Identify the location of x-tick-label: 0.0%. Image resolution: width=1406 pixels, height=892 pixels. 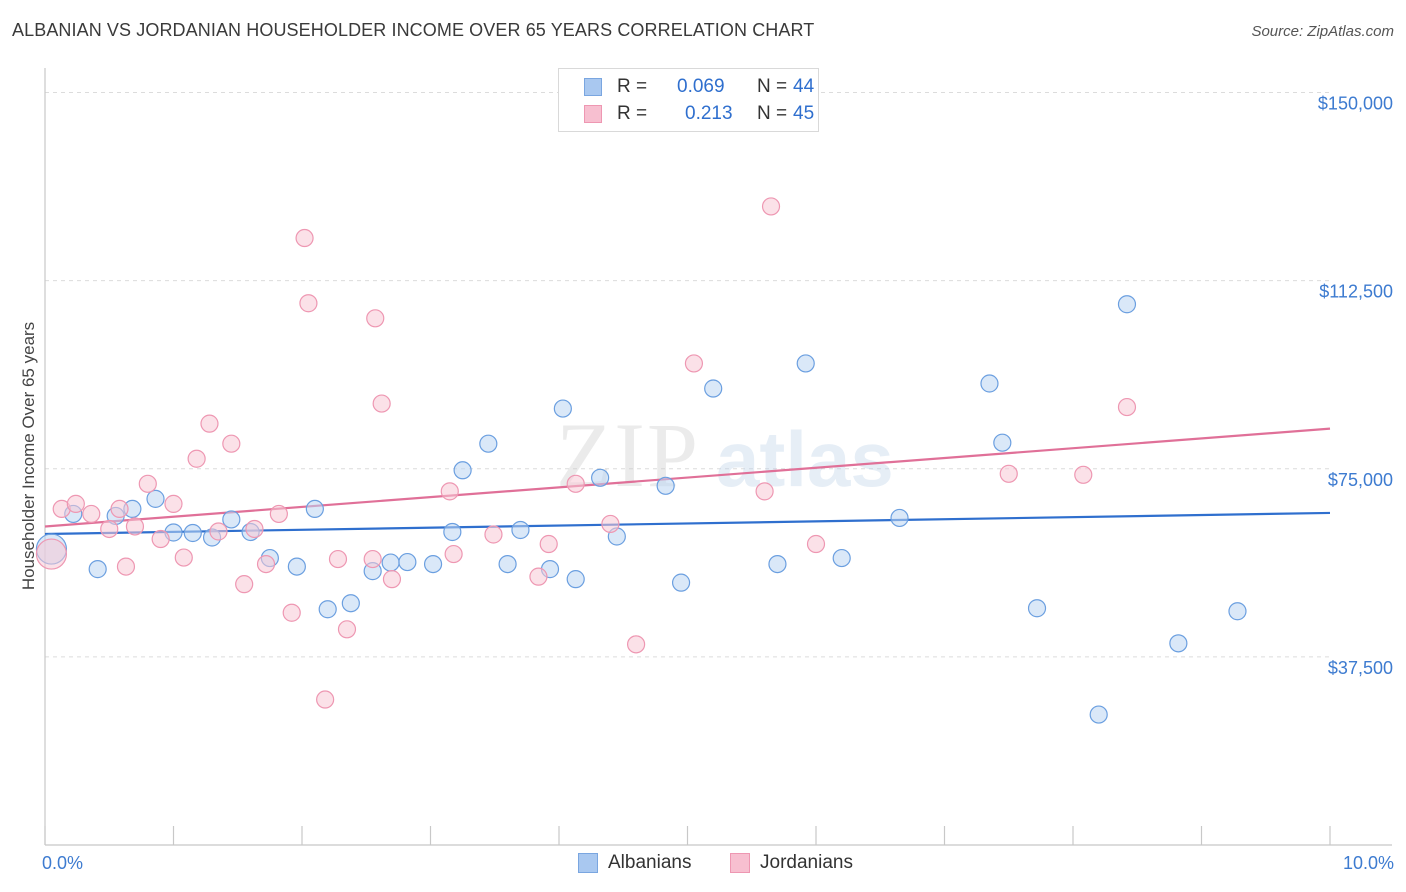
(62, 863).